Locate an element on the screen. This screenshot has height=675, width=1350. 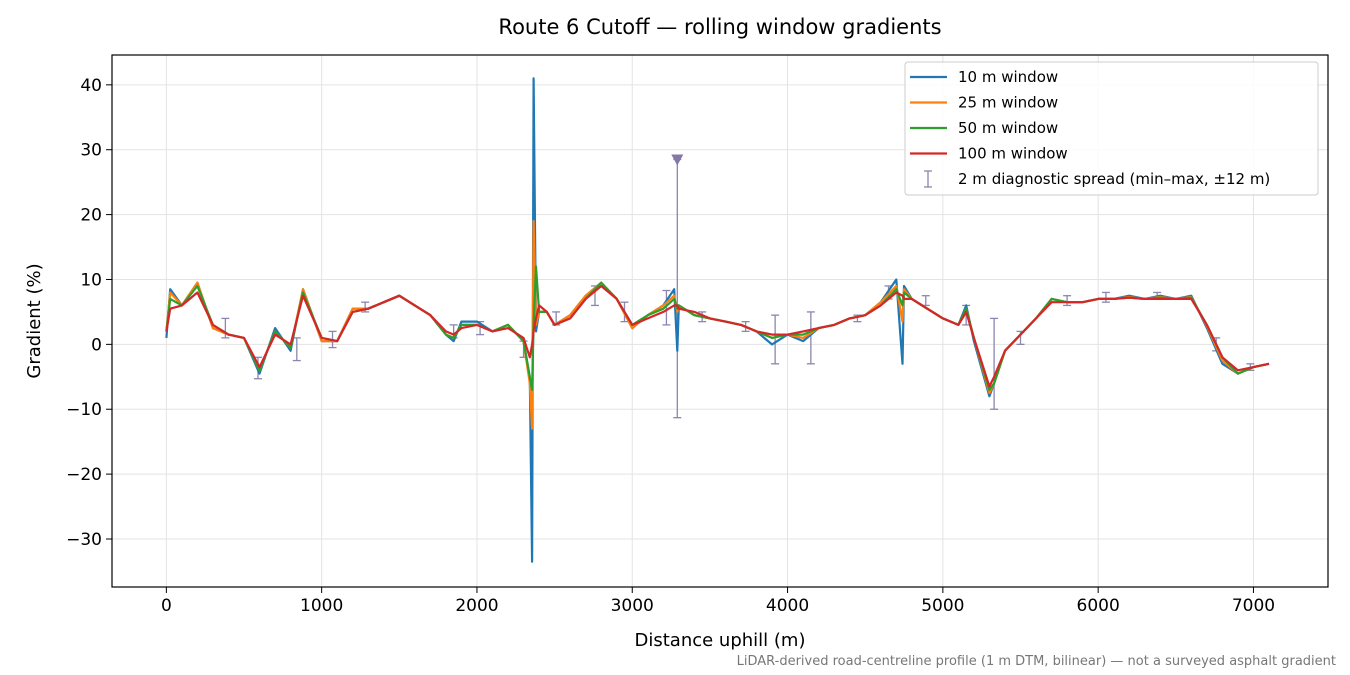
legend-label: 100 m window is located at coordinates (1013, 154).